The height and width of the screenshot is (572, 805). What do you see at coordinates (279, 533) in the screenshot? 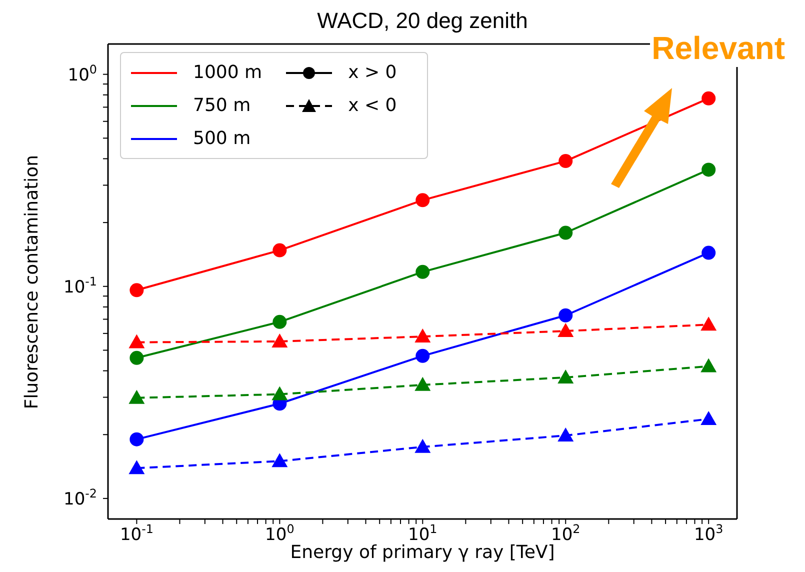
I see `x-tick-label: 10$^{0}$` at bounding box center [279, 533].